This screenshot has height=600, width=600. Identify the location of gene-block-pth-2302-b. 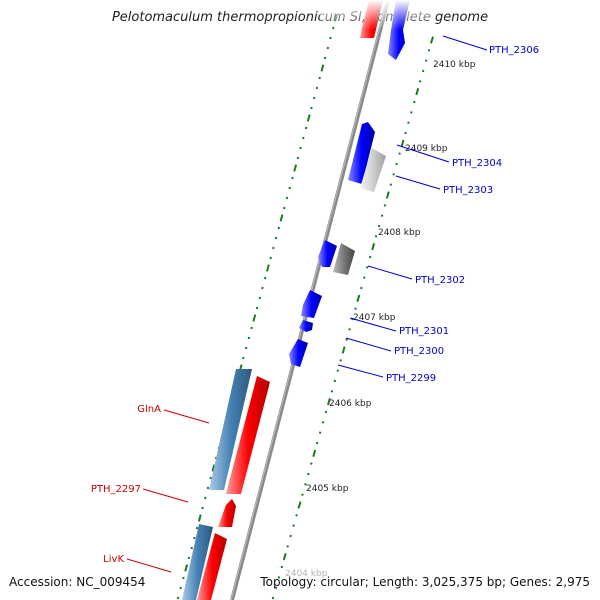
(344, 259).